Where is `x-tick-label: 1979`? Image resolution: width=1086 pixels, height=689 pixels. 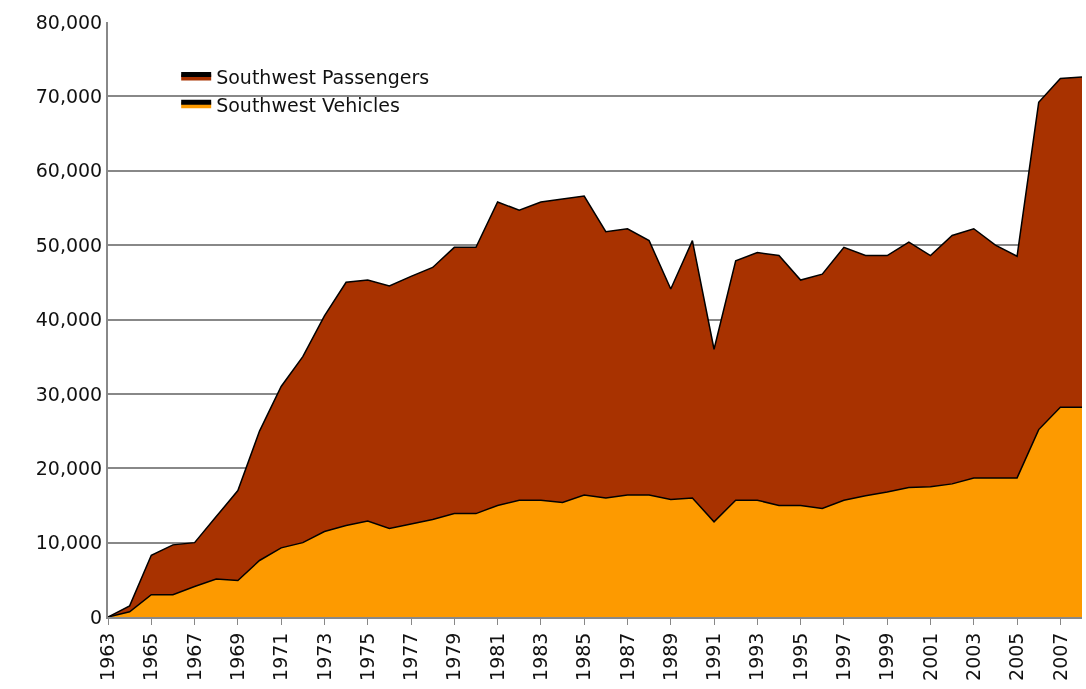
x-tick-label: 1979 is located at coordinates (453, 656).